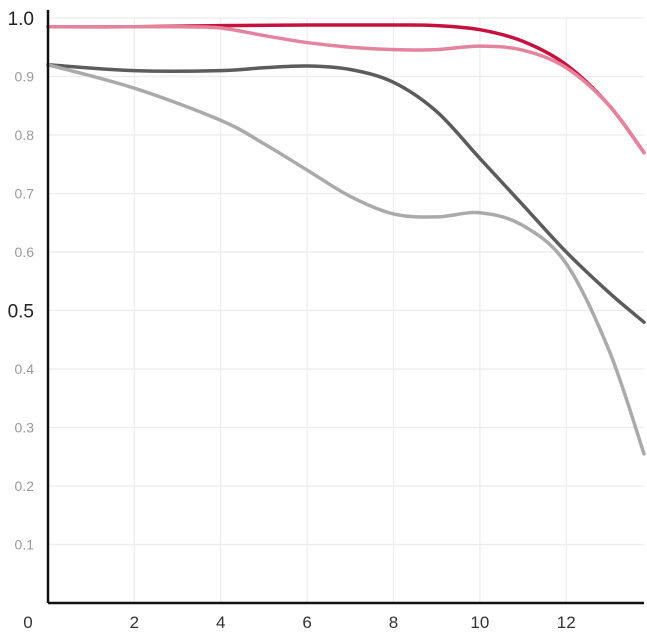  Describe the element at coordinates (25, 194) in the screenshot. I see `y-tick-label-0.7: 0.7` at that location.